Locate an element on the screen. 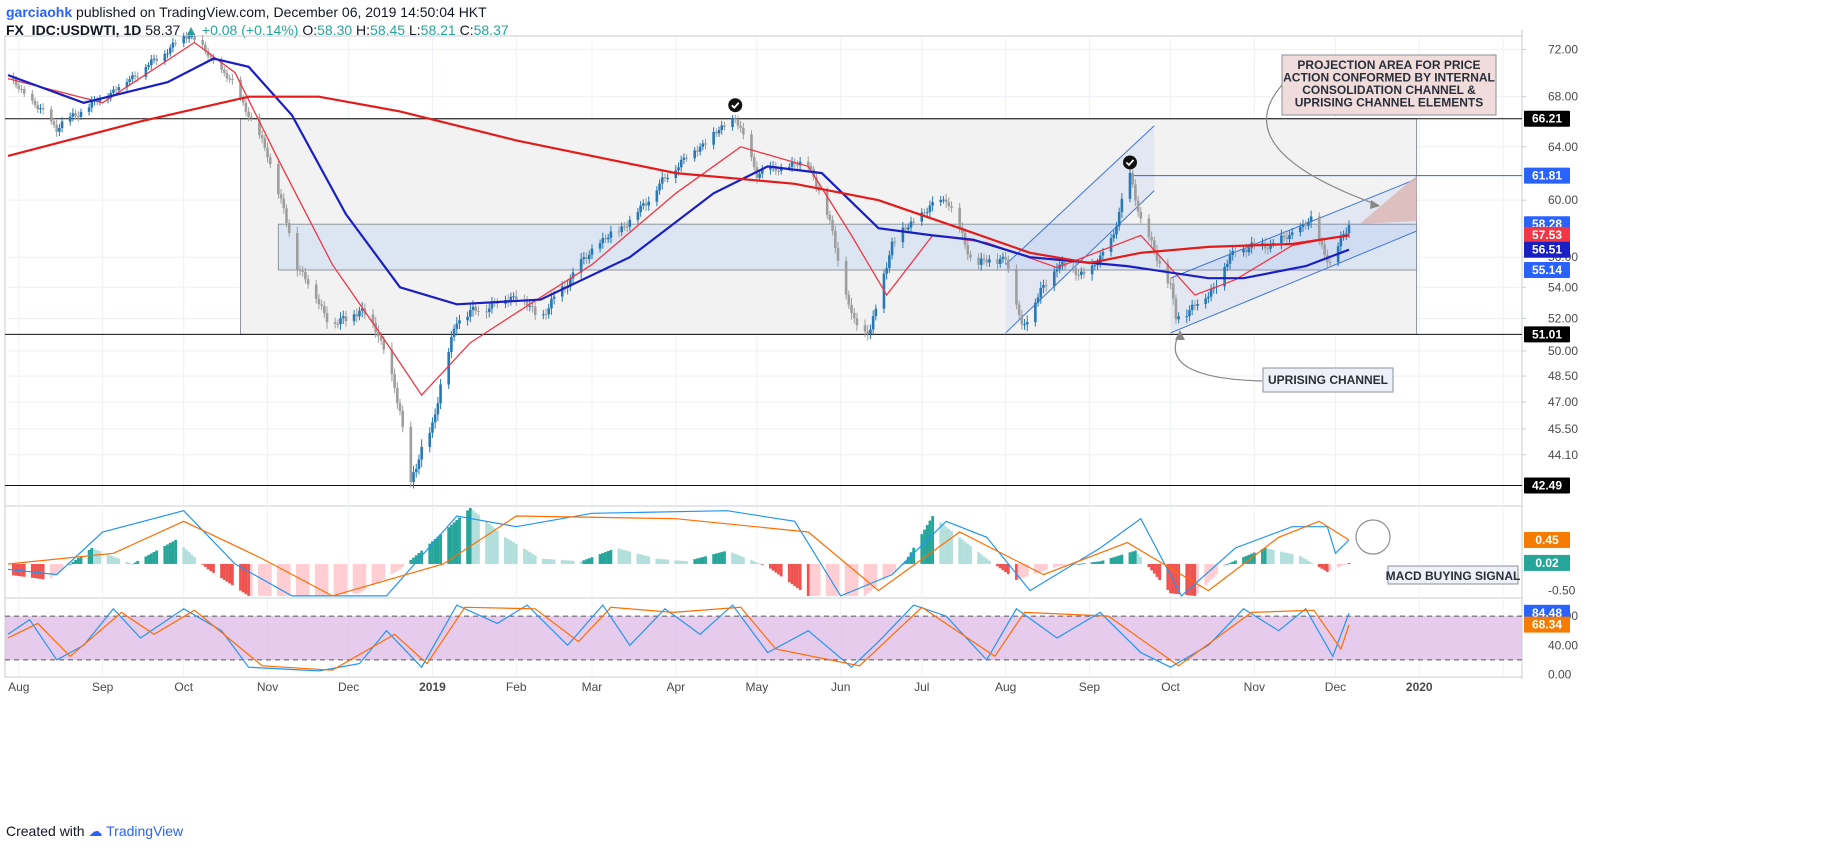  price-tick-label: 52.00 is located at coordinates (1563, 318).